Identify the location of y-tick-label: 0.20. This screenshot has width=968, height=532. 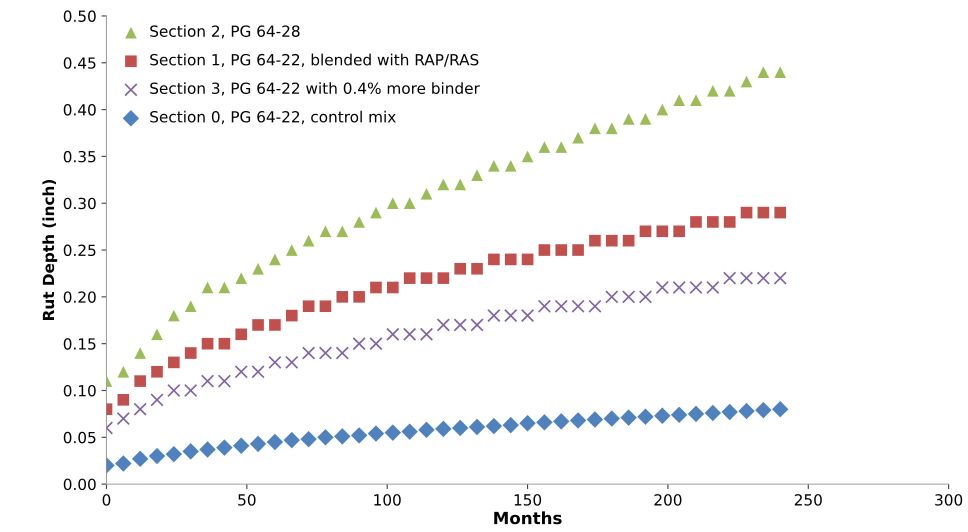
(80, 297).